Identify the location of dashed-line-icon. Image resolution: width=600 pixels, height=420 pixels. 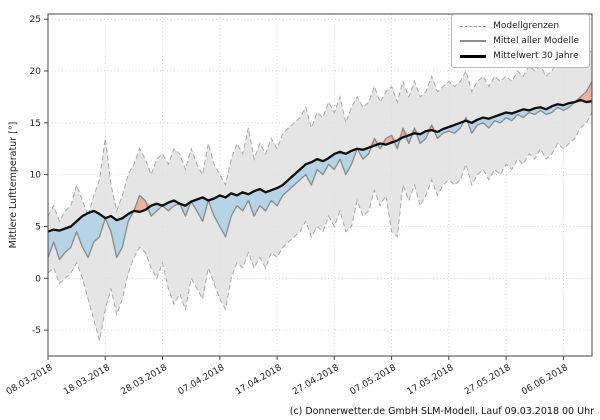
(473, 26).